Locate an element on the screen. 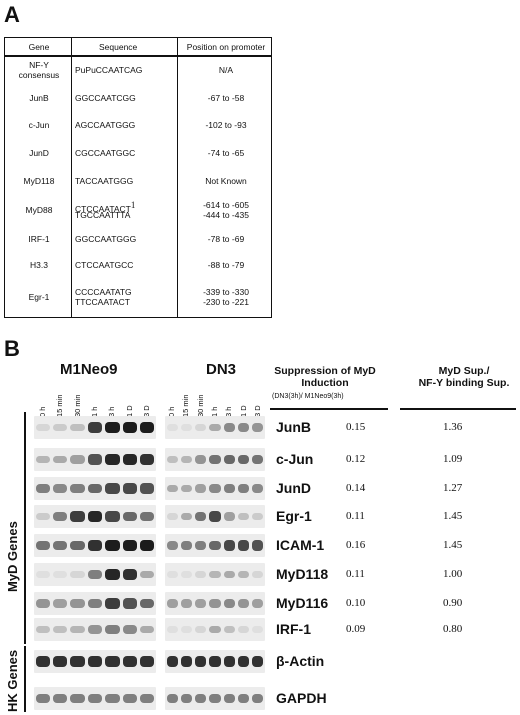 The width and height of the screenshot is (520, 715). time-point-label: 30 min is located at coordinates (77, 405).